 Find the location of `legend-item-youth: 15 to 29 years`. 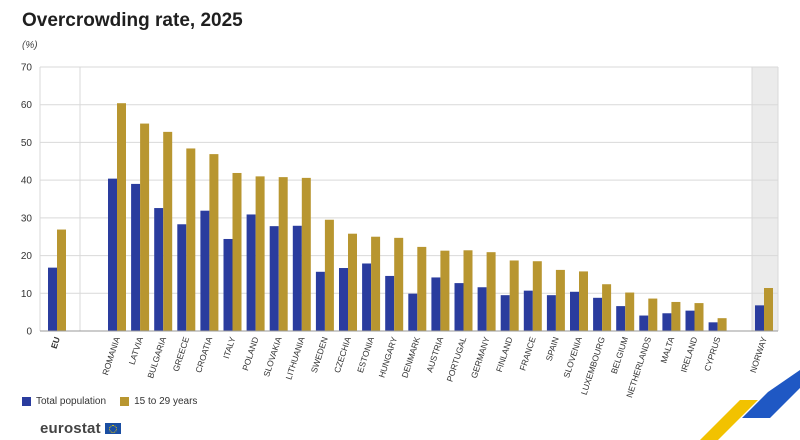

legend-item-youth: 15 to 29 years is located at coordinates (158, 401).